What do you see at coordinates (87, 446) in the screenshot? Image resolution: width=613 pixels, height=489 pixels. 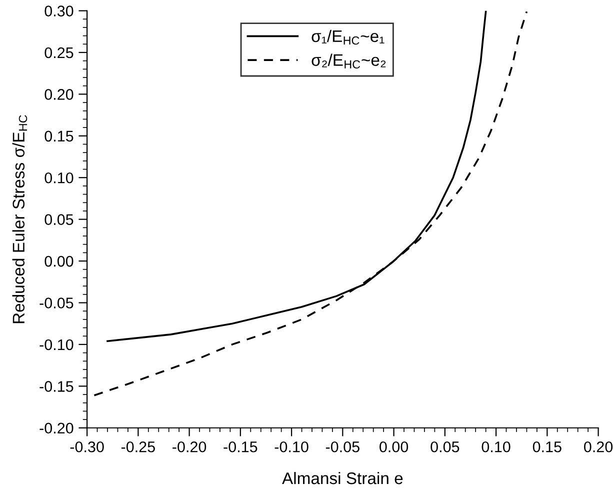 I see `x-tick-label: -0.30` at bounding box center [87, 446].